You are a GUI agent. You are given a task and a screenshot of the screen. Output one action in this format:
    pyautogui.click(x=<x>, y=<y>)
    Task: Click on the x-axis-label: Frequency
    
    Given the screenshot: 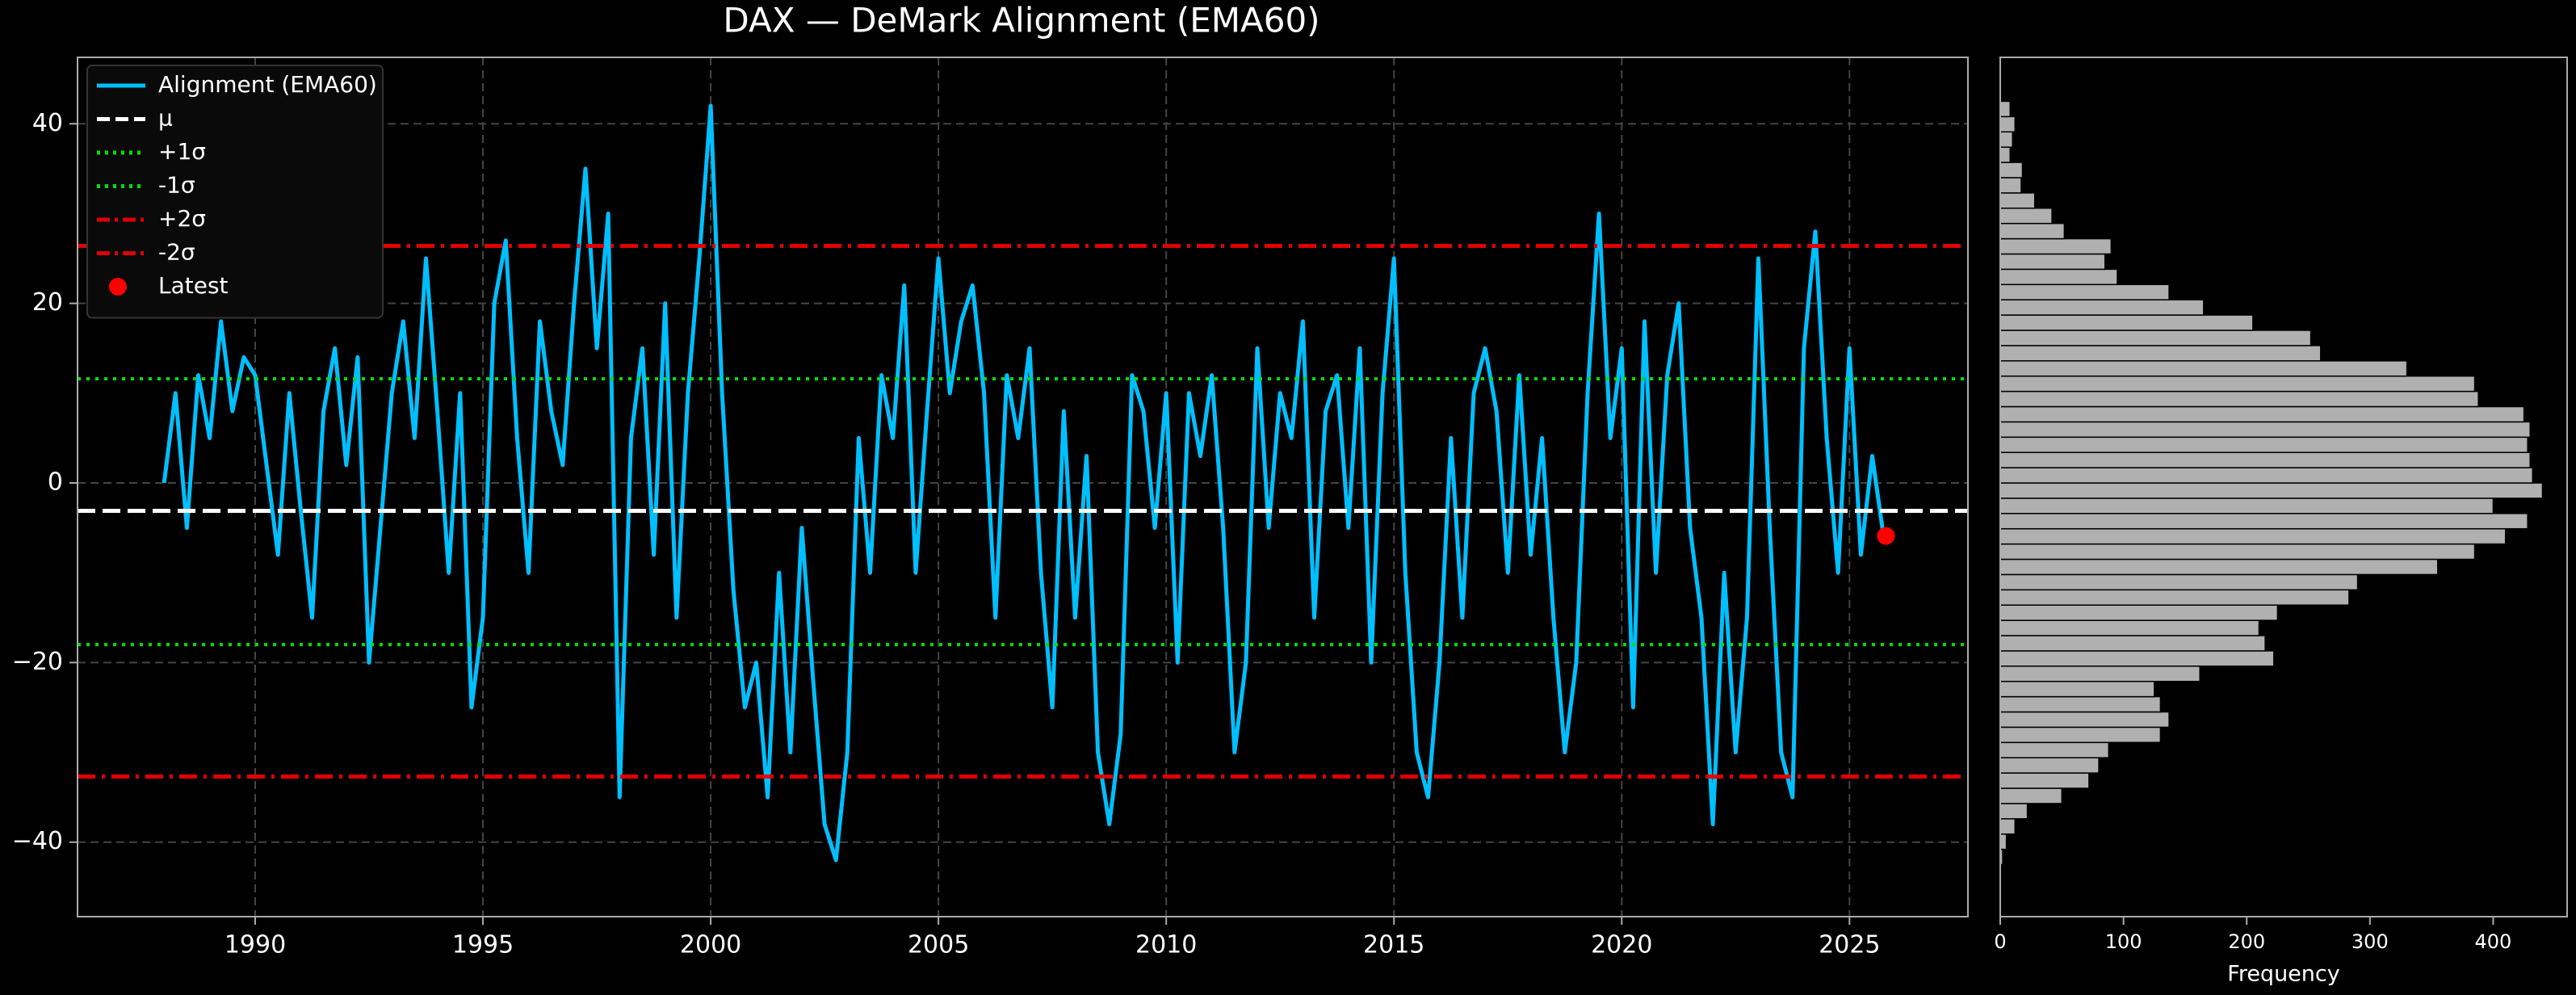 What is the action you would take?
    pyautogui.click(x=2283, y=975)
    